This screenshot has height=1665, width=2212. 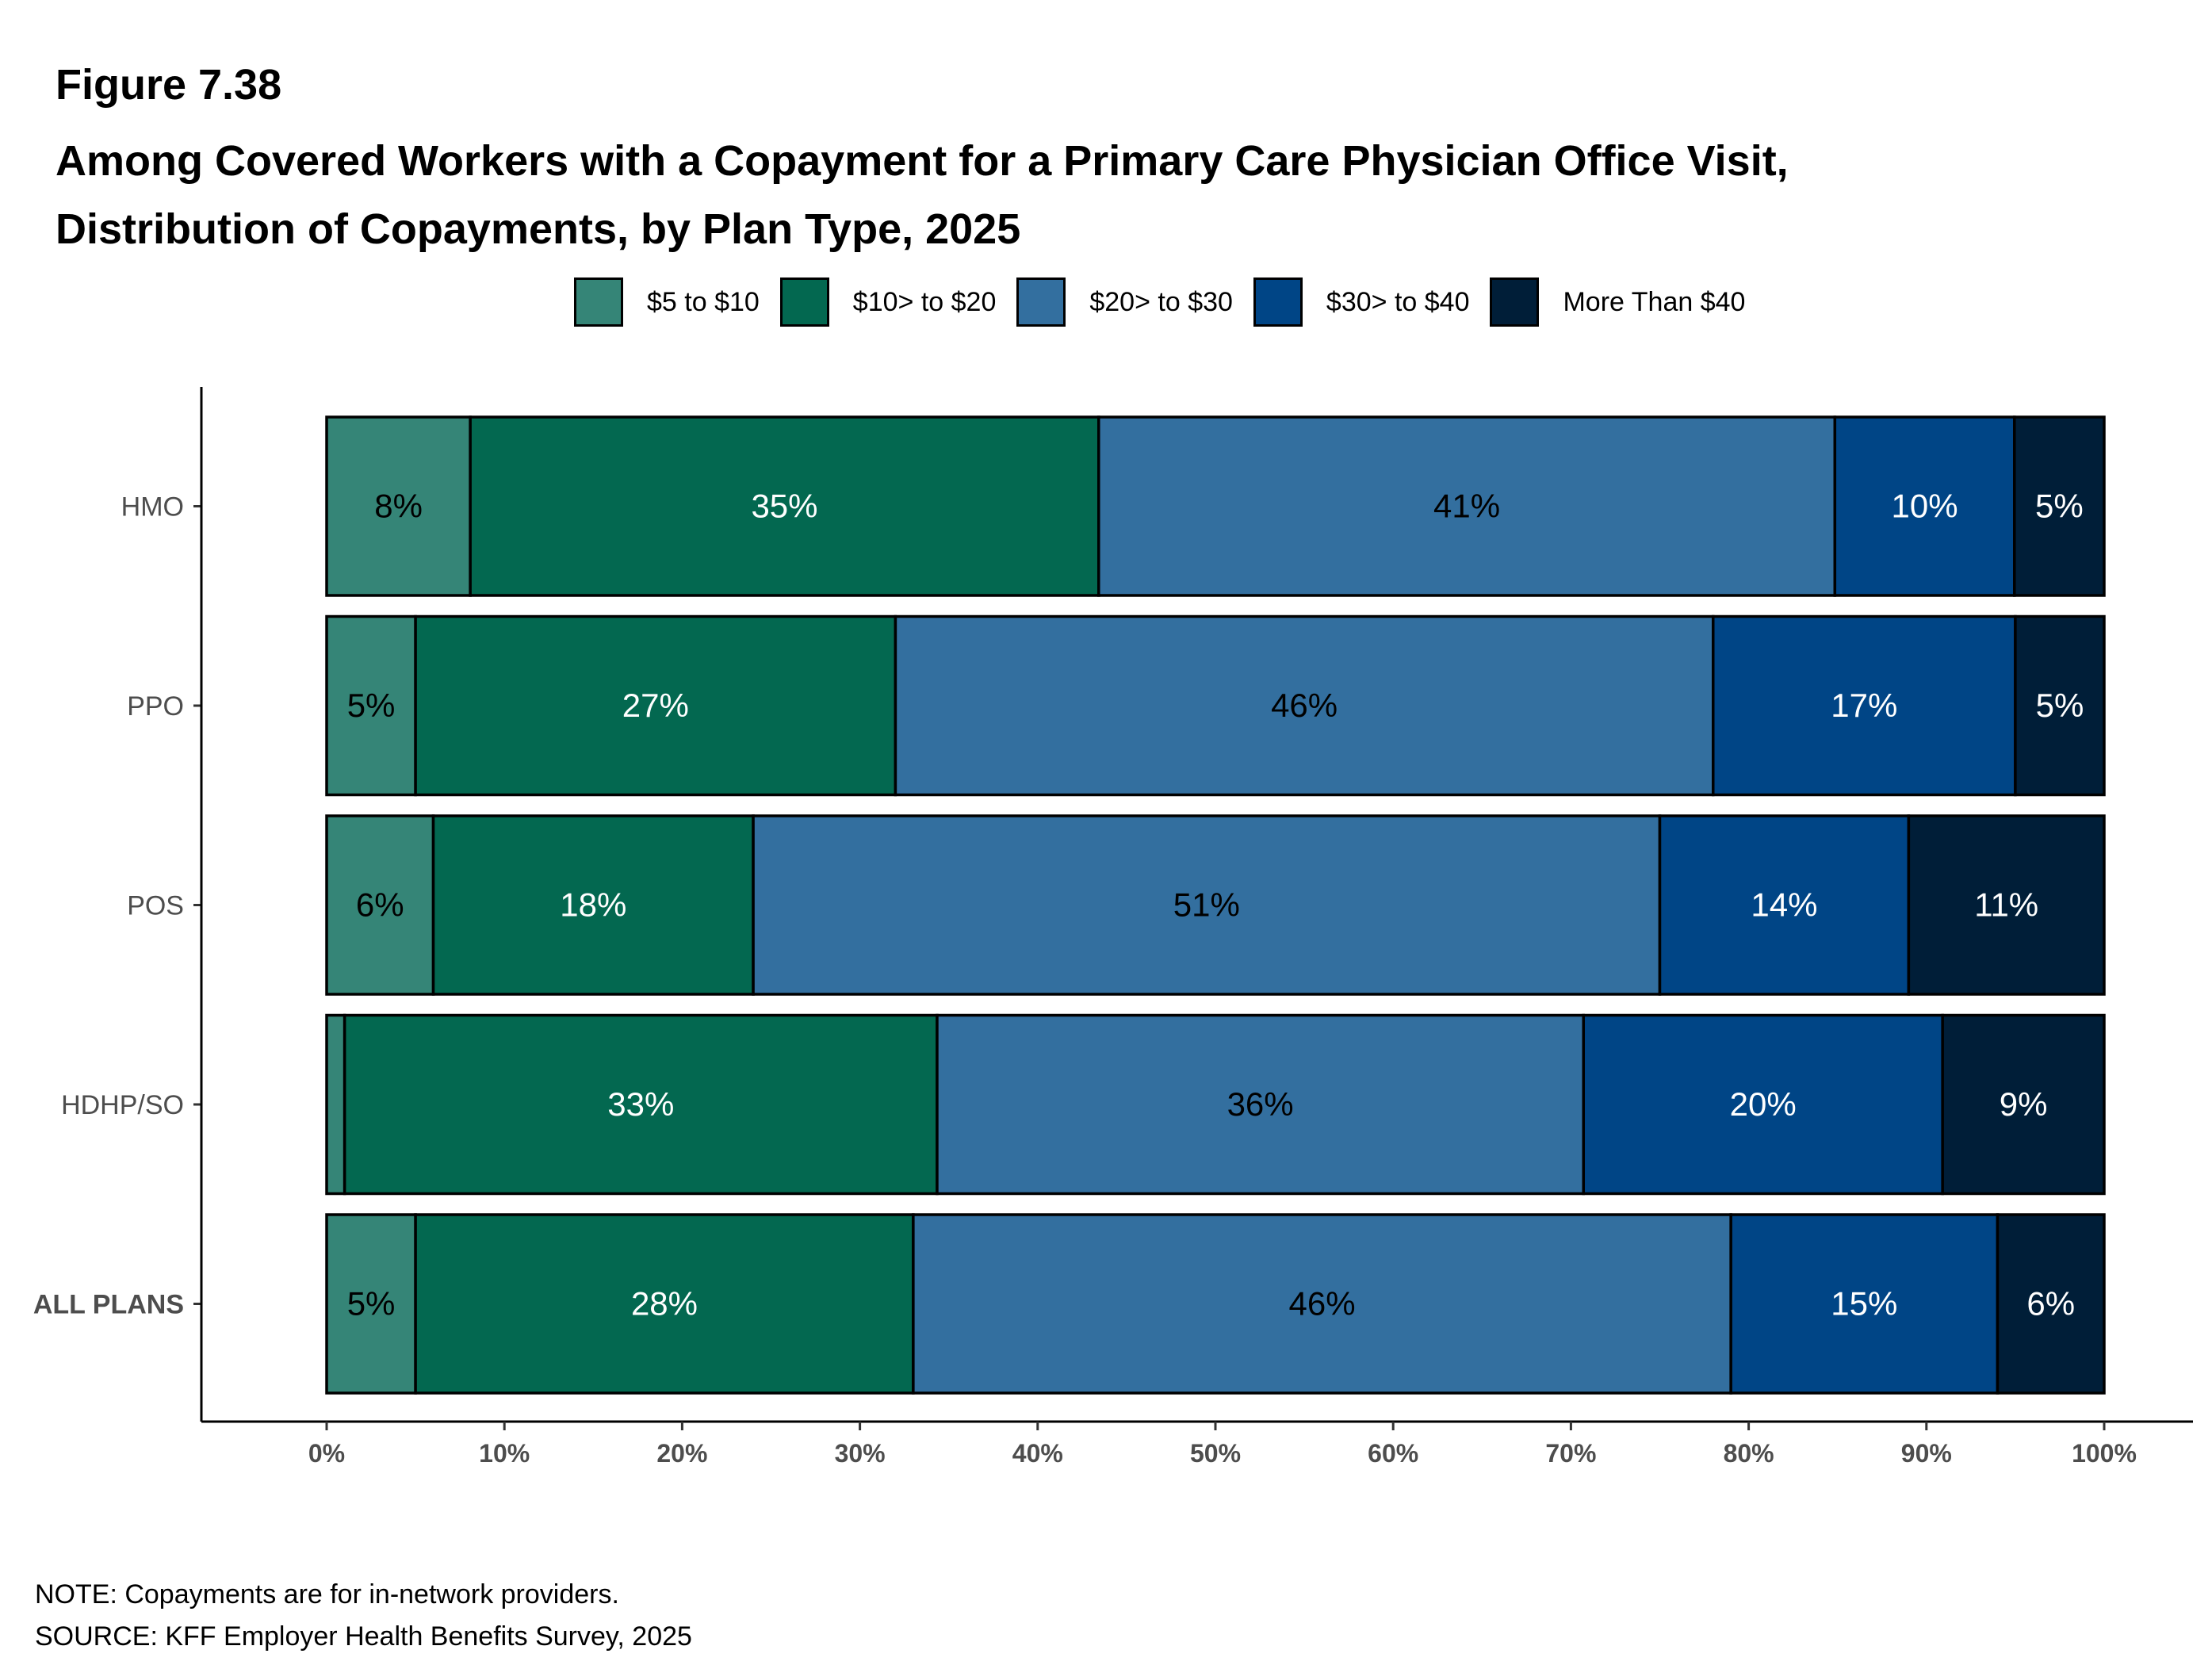 I want to click on data-label-hmo-more-than-40: 5%, so click(x=2059, y=506).